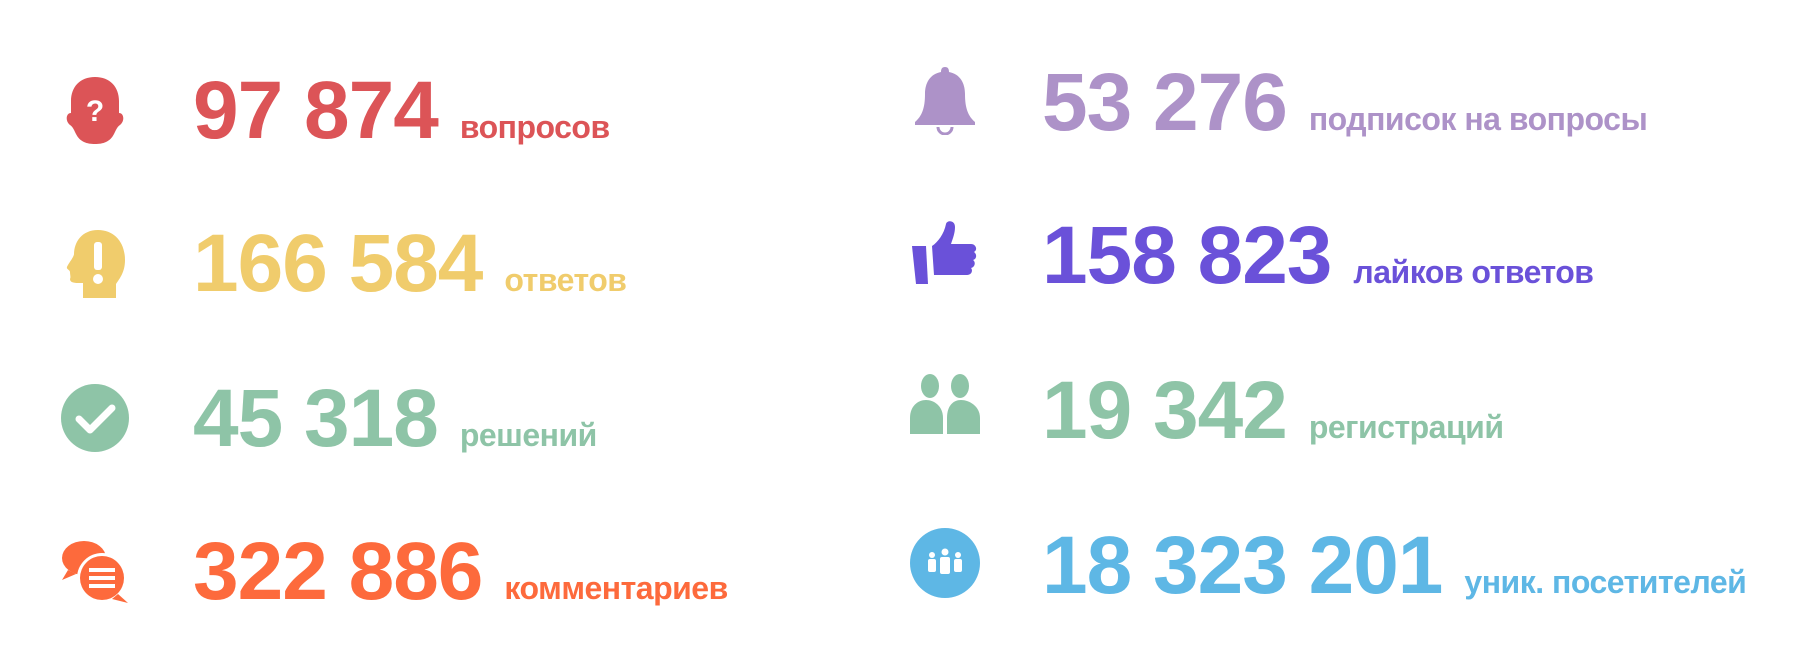 Image resolution: width=1800 pixels, height=670 pixels. Describe the element at coordinates (945, 404) in the screenshot. I see `users-icon` at that location.